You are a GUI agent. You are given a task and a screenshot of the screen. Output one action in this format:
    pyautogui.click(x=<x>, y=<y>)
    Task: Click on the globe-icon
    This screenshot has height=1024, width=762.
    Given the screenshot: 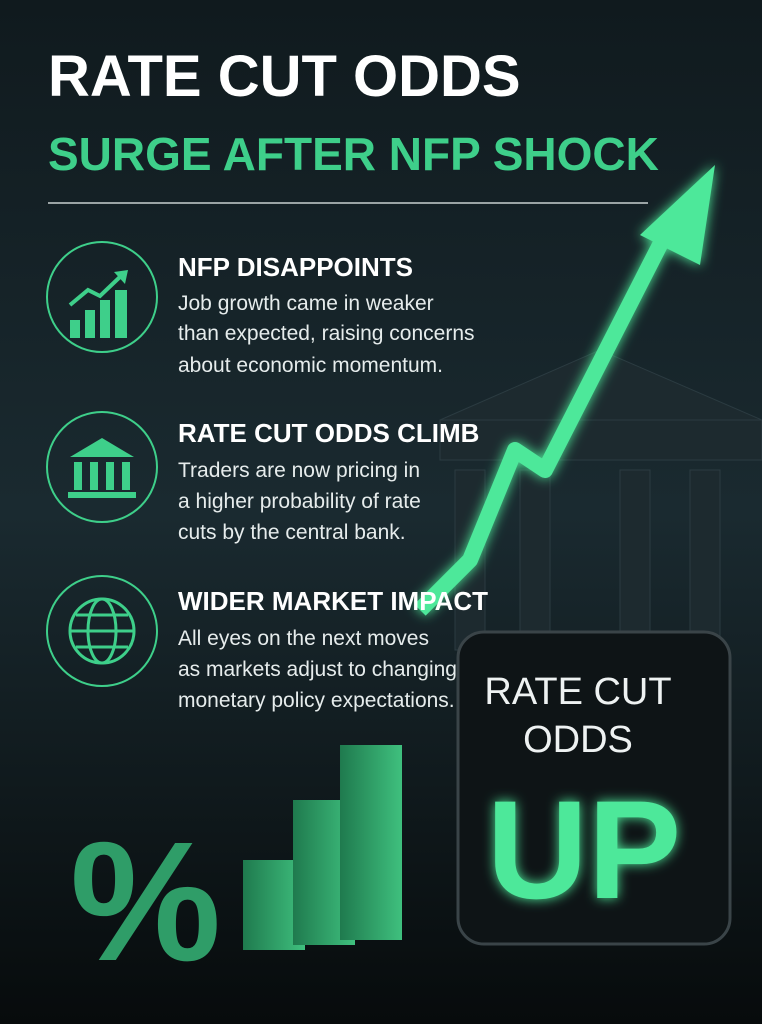 What is the action you would take?
    pyautogui.click(x=102, y=631)
    